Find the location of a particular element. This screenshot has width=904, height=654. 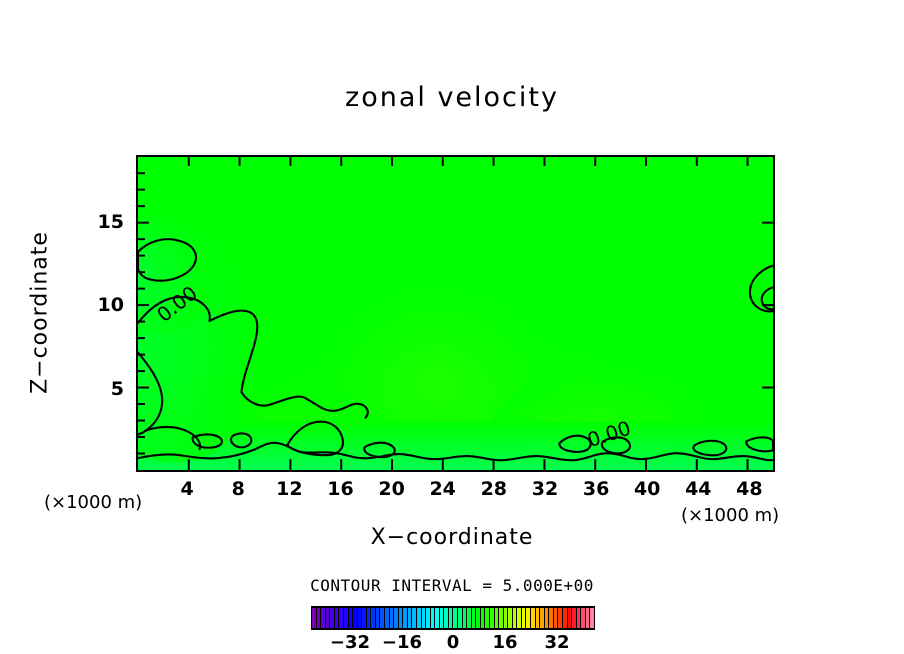

xtick-marks is located at coordinates (468, 464).